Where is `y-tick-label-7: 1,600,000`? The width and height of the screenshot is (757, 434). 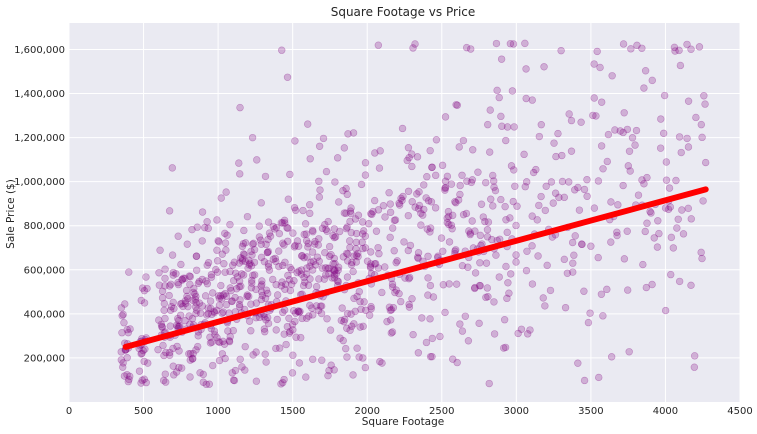
y-tick-label-7: 1,600,000 is located at coordinates (39, 50).